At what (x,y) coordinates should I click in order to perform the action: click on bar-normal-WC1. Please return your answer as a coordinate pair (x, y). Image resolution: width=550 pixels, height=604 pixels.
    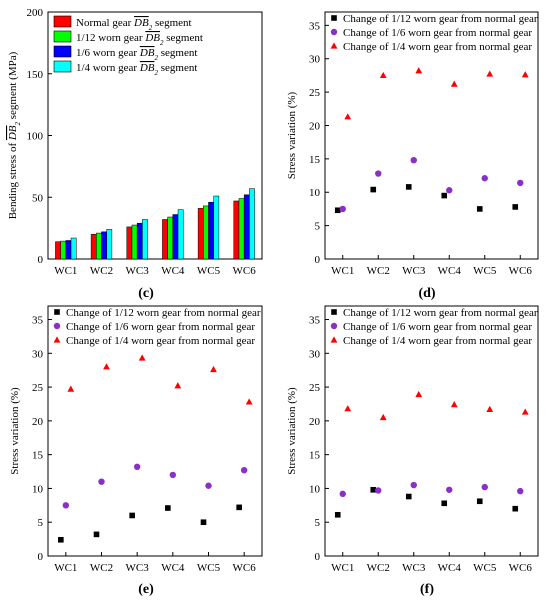
    Looking at the image, I should click on (58, 250).